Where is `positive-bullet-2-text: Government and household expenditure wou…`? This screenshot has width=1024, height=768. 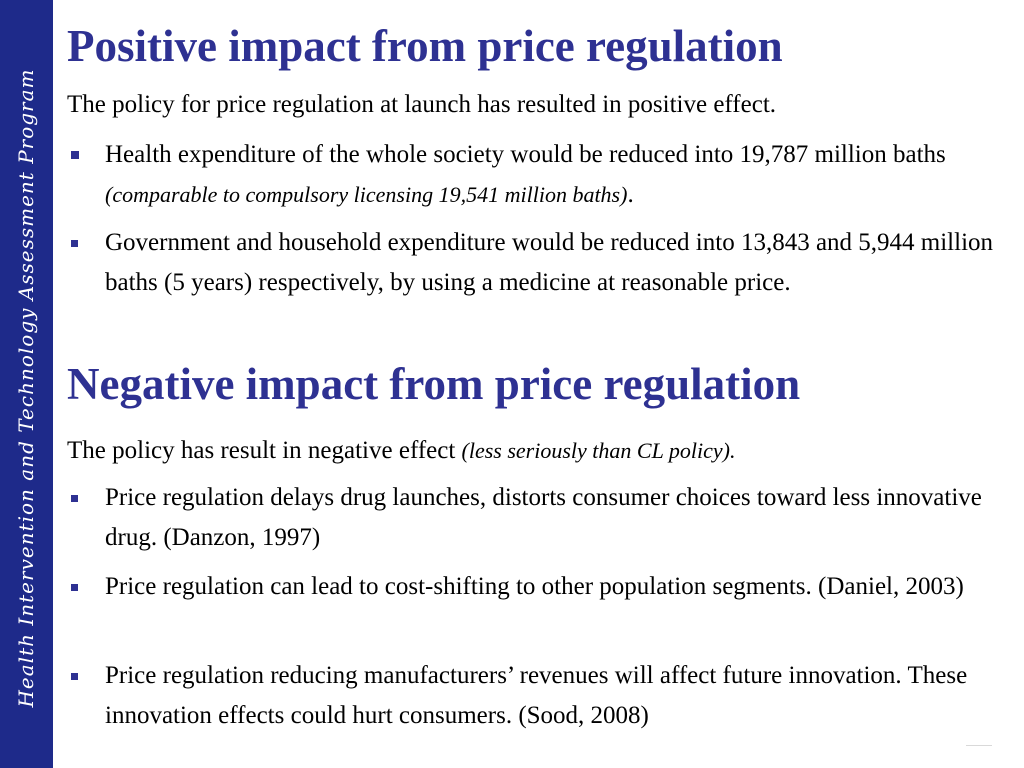
positive-bullet-2-text: Government and household expenditure wou… is located at coordinates (549, 262).